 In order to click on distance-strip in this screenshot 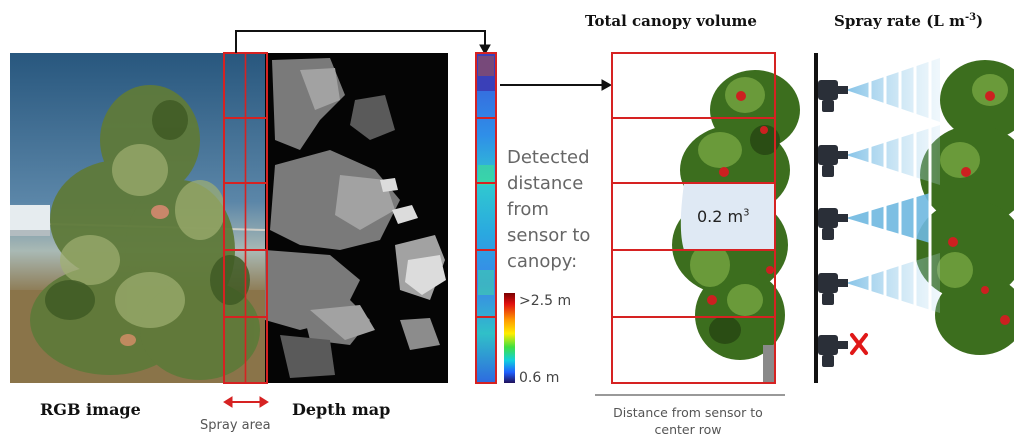, I will do `click(486, 218)`.